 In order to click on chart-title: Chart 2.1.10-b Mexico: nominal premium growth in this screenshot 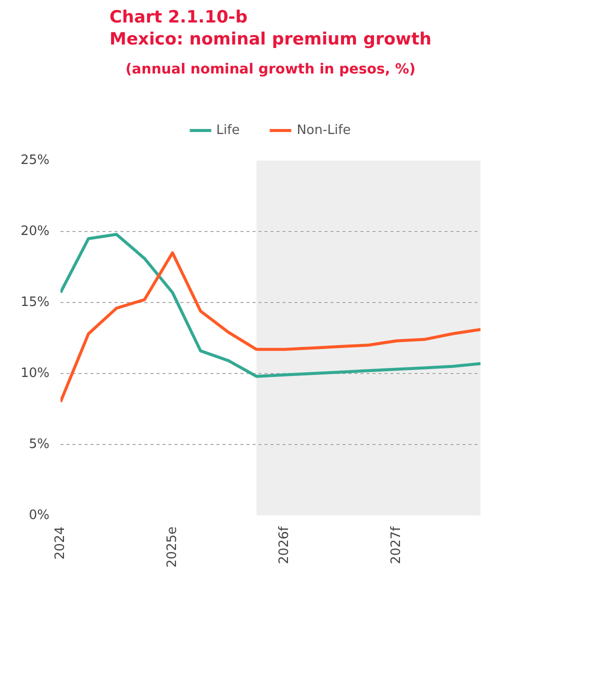, I will do `click(271, 29)`.